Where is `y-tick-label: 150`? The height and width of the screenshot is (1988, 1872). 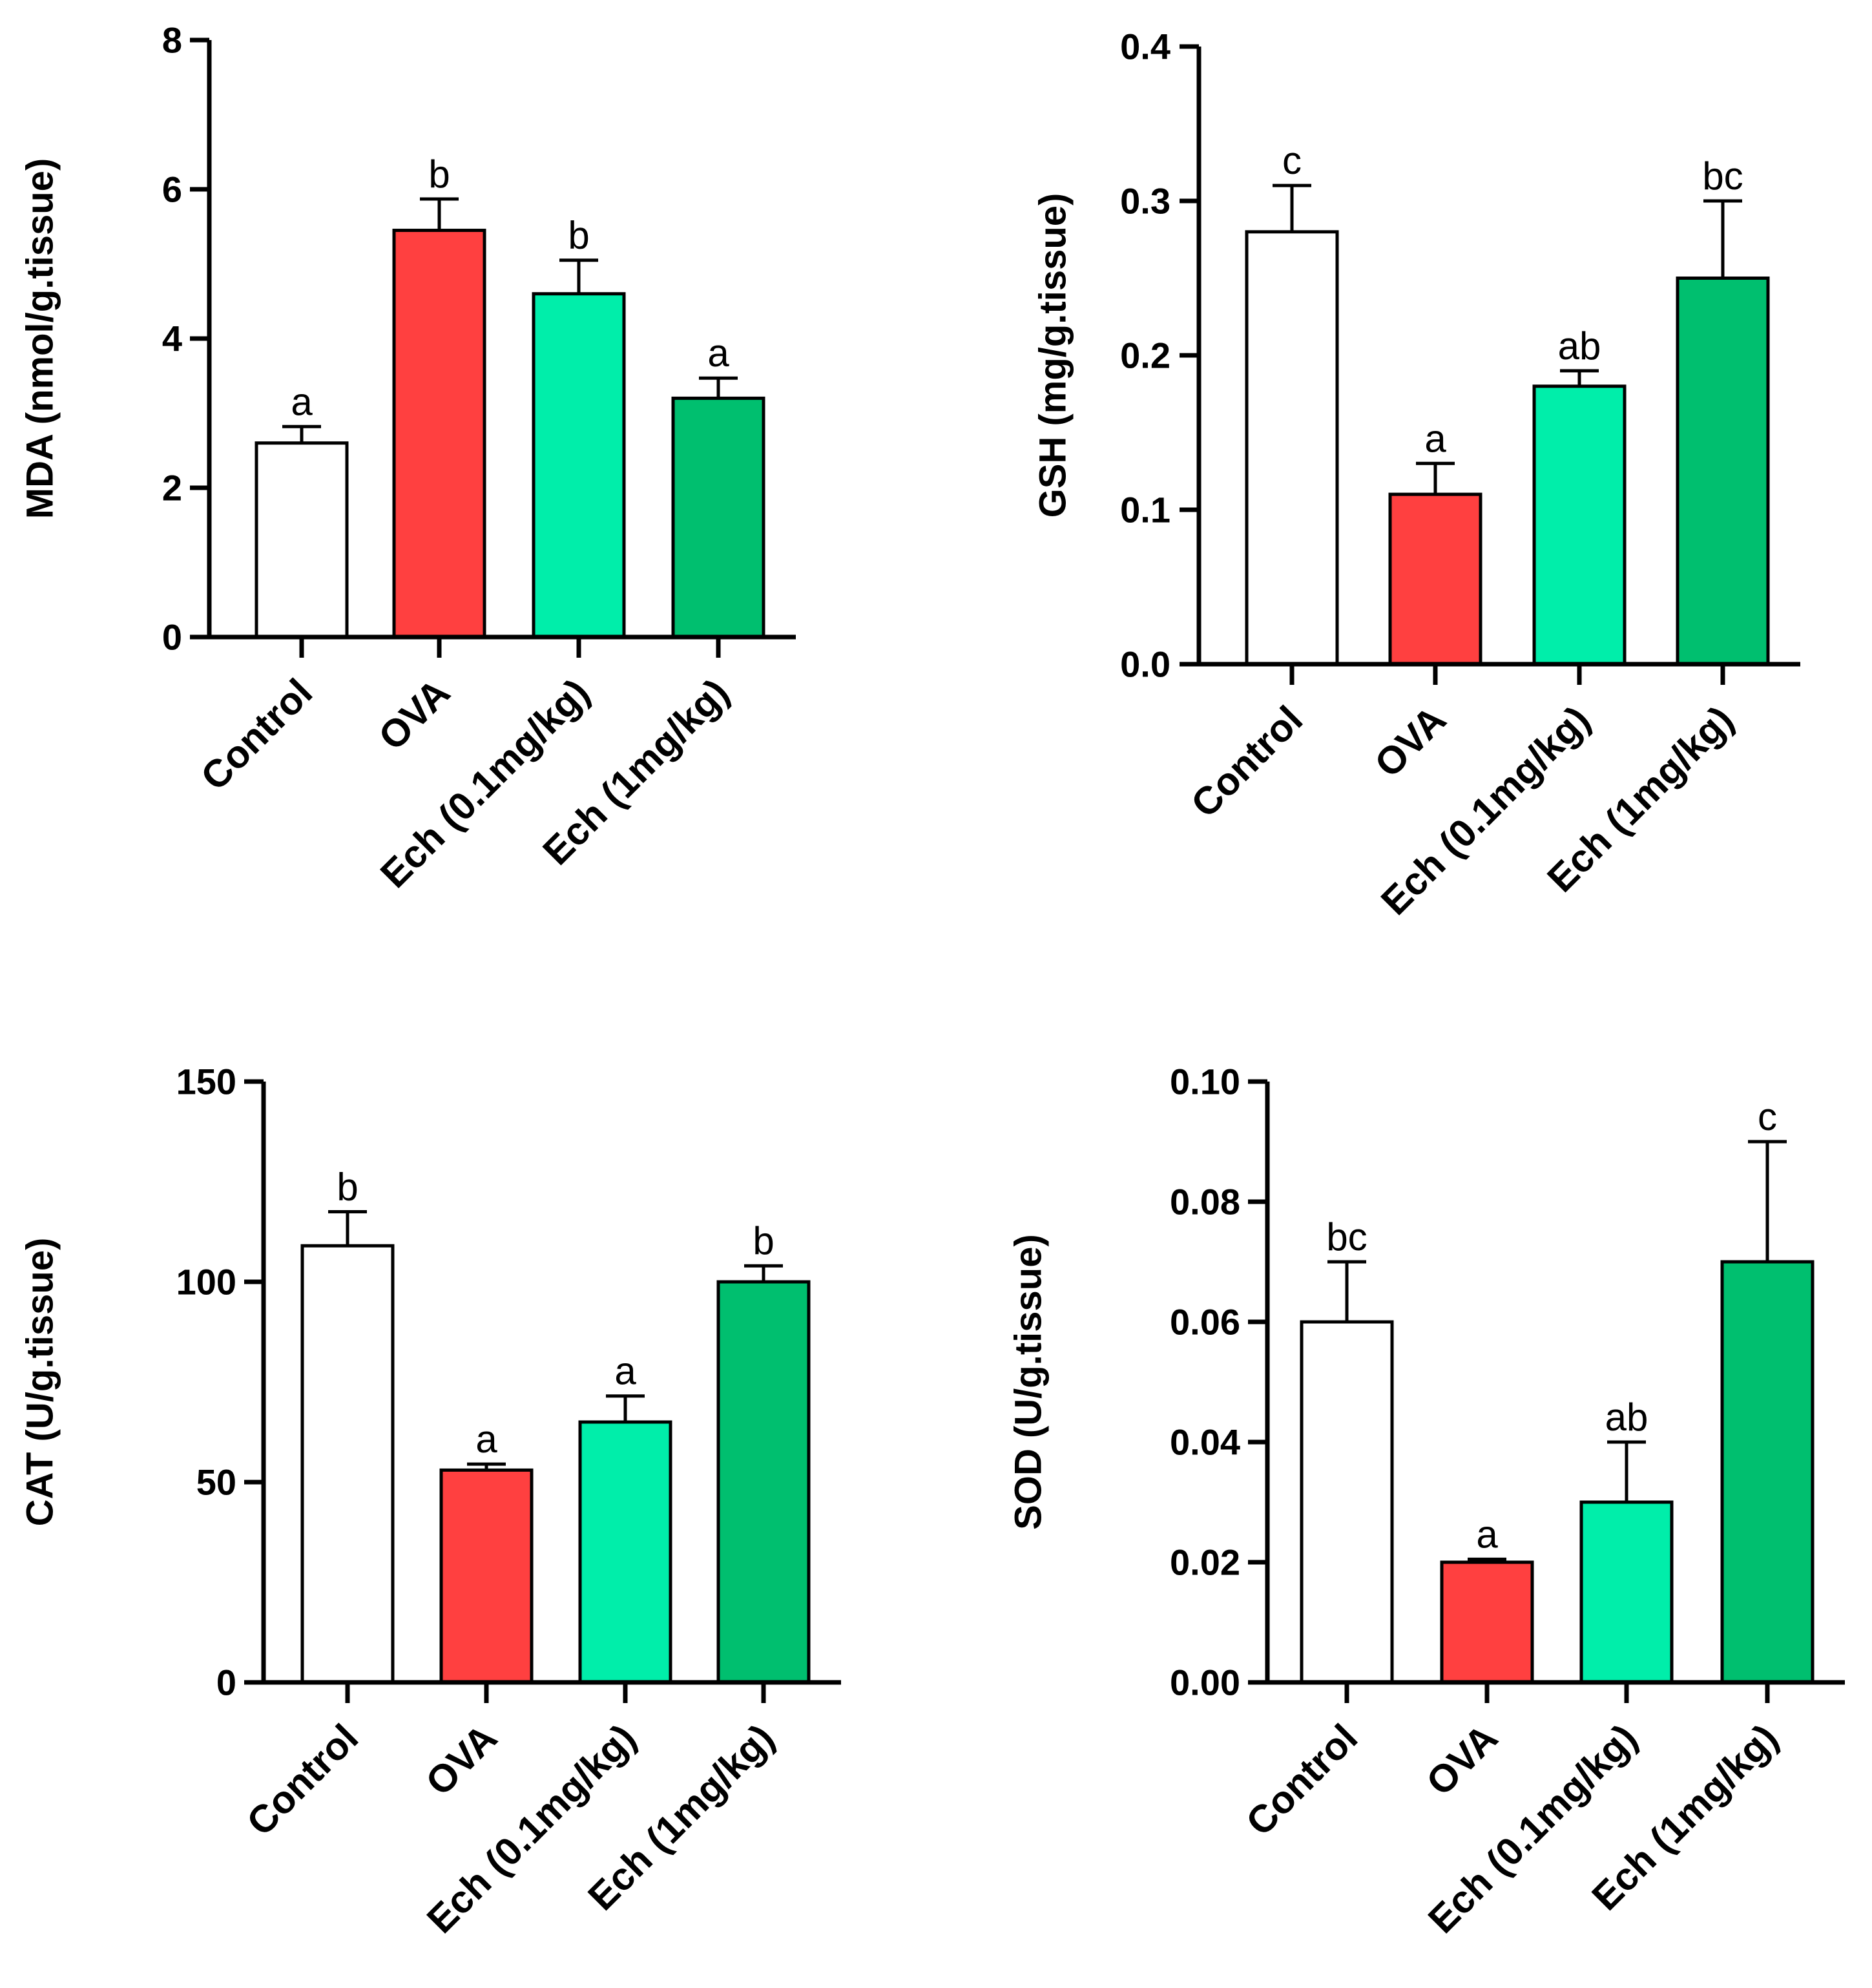
y-tick-label: 150 is located at coordinates (206, 1082).